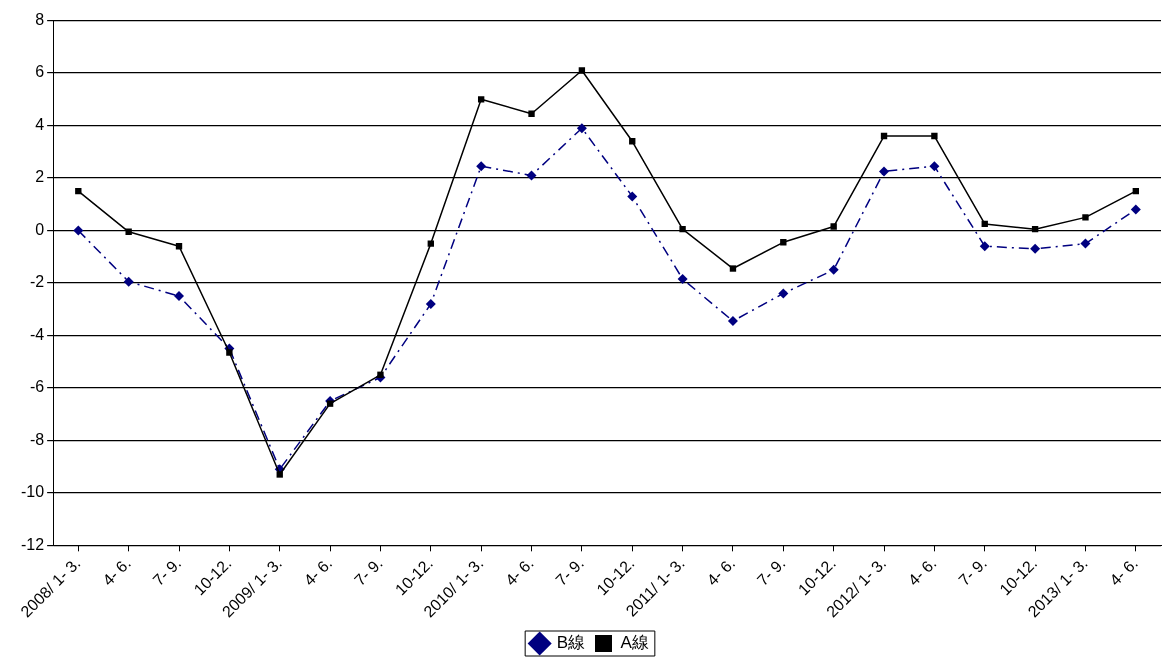 Image resolution: width=1174 pixels, height=670 pixels. I want to click on y-tick-label: 4, so click(40, 124).